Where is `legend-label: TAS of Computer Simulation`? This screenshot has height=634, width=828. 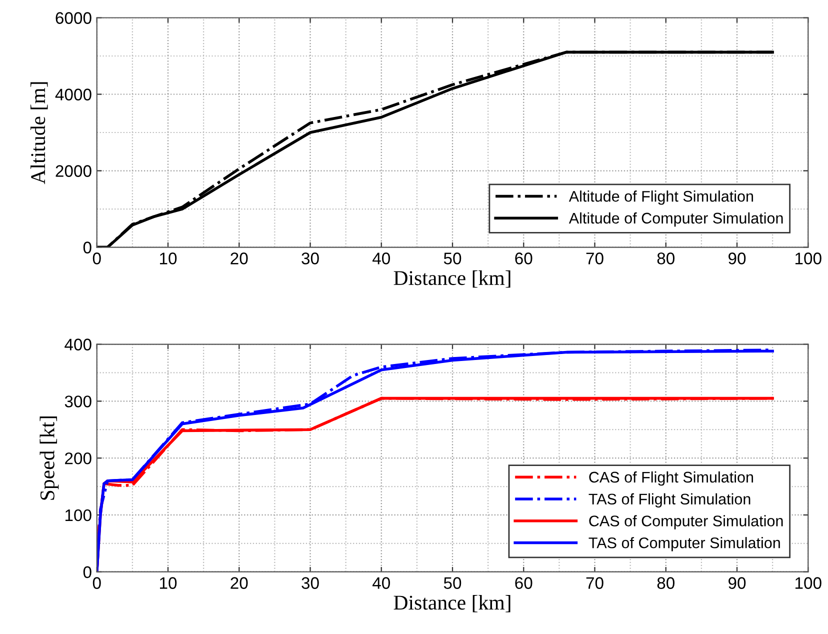 legend-label: TAS of Computer Simulation is located at coordinates (684, 544).